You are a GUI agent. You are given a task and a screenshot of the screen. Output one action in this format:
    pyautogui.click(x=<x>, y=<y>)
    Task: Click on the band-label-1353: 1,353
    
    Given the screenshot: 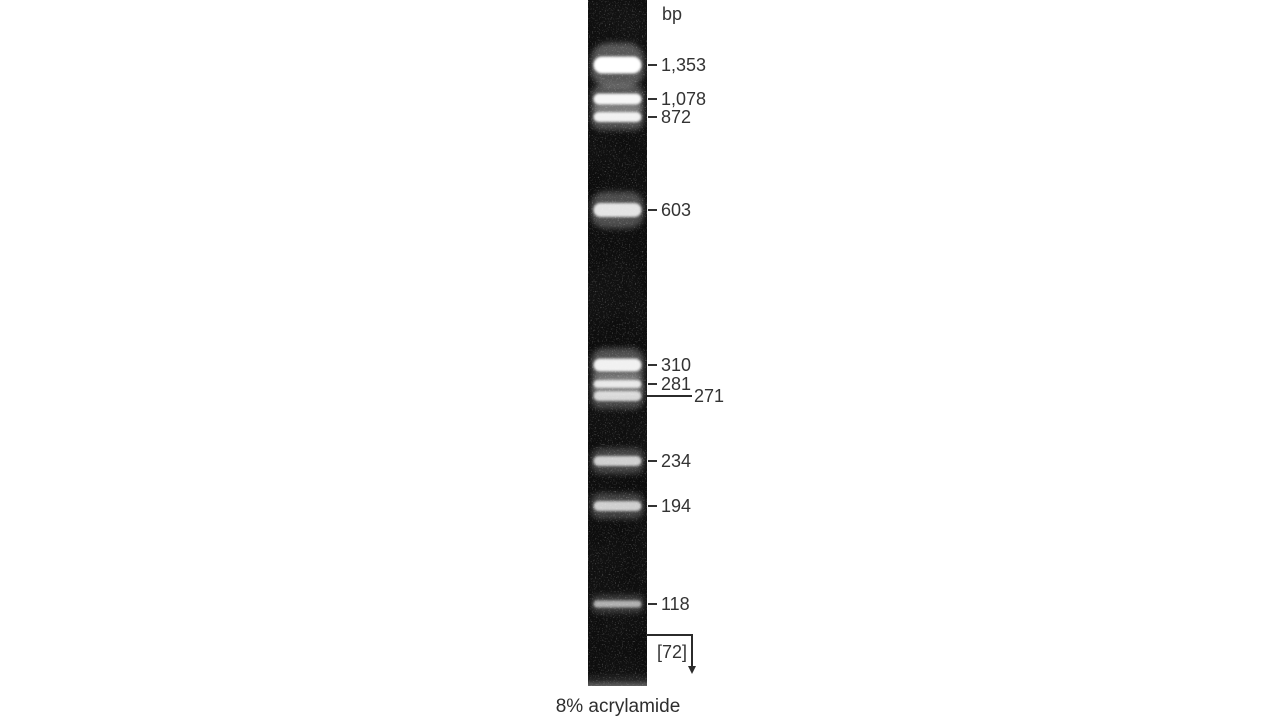 What is the action you would take?
    pyautogui.click(x=684, y=65)
    